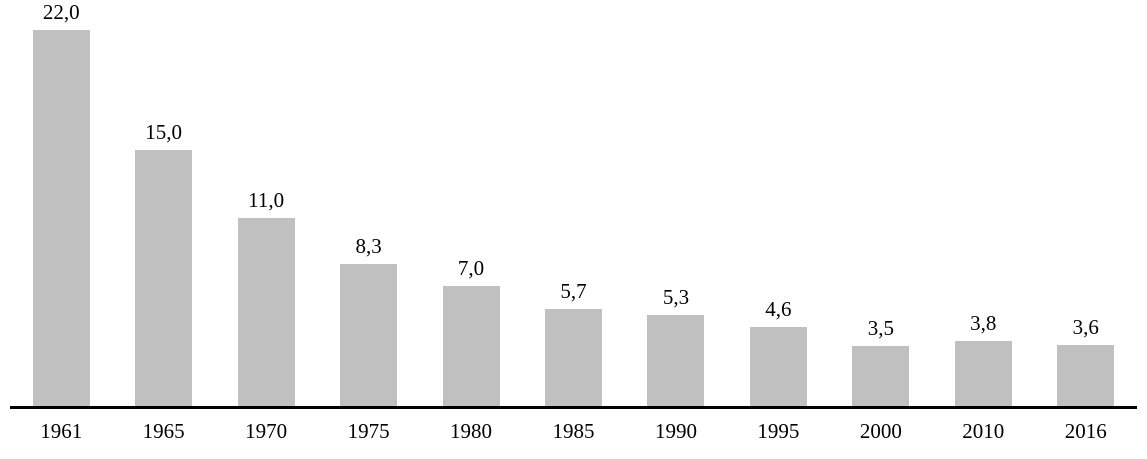  Describe the element at coordinates (163, 431) in the screenshot. I see `x-tick-label: 1965` at that location.